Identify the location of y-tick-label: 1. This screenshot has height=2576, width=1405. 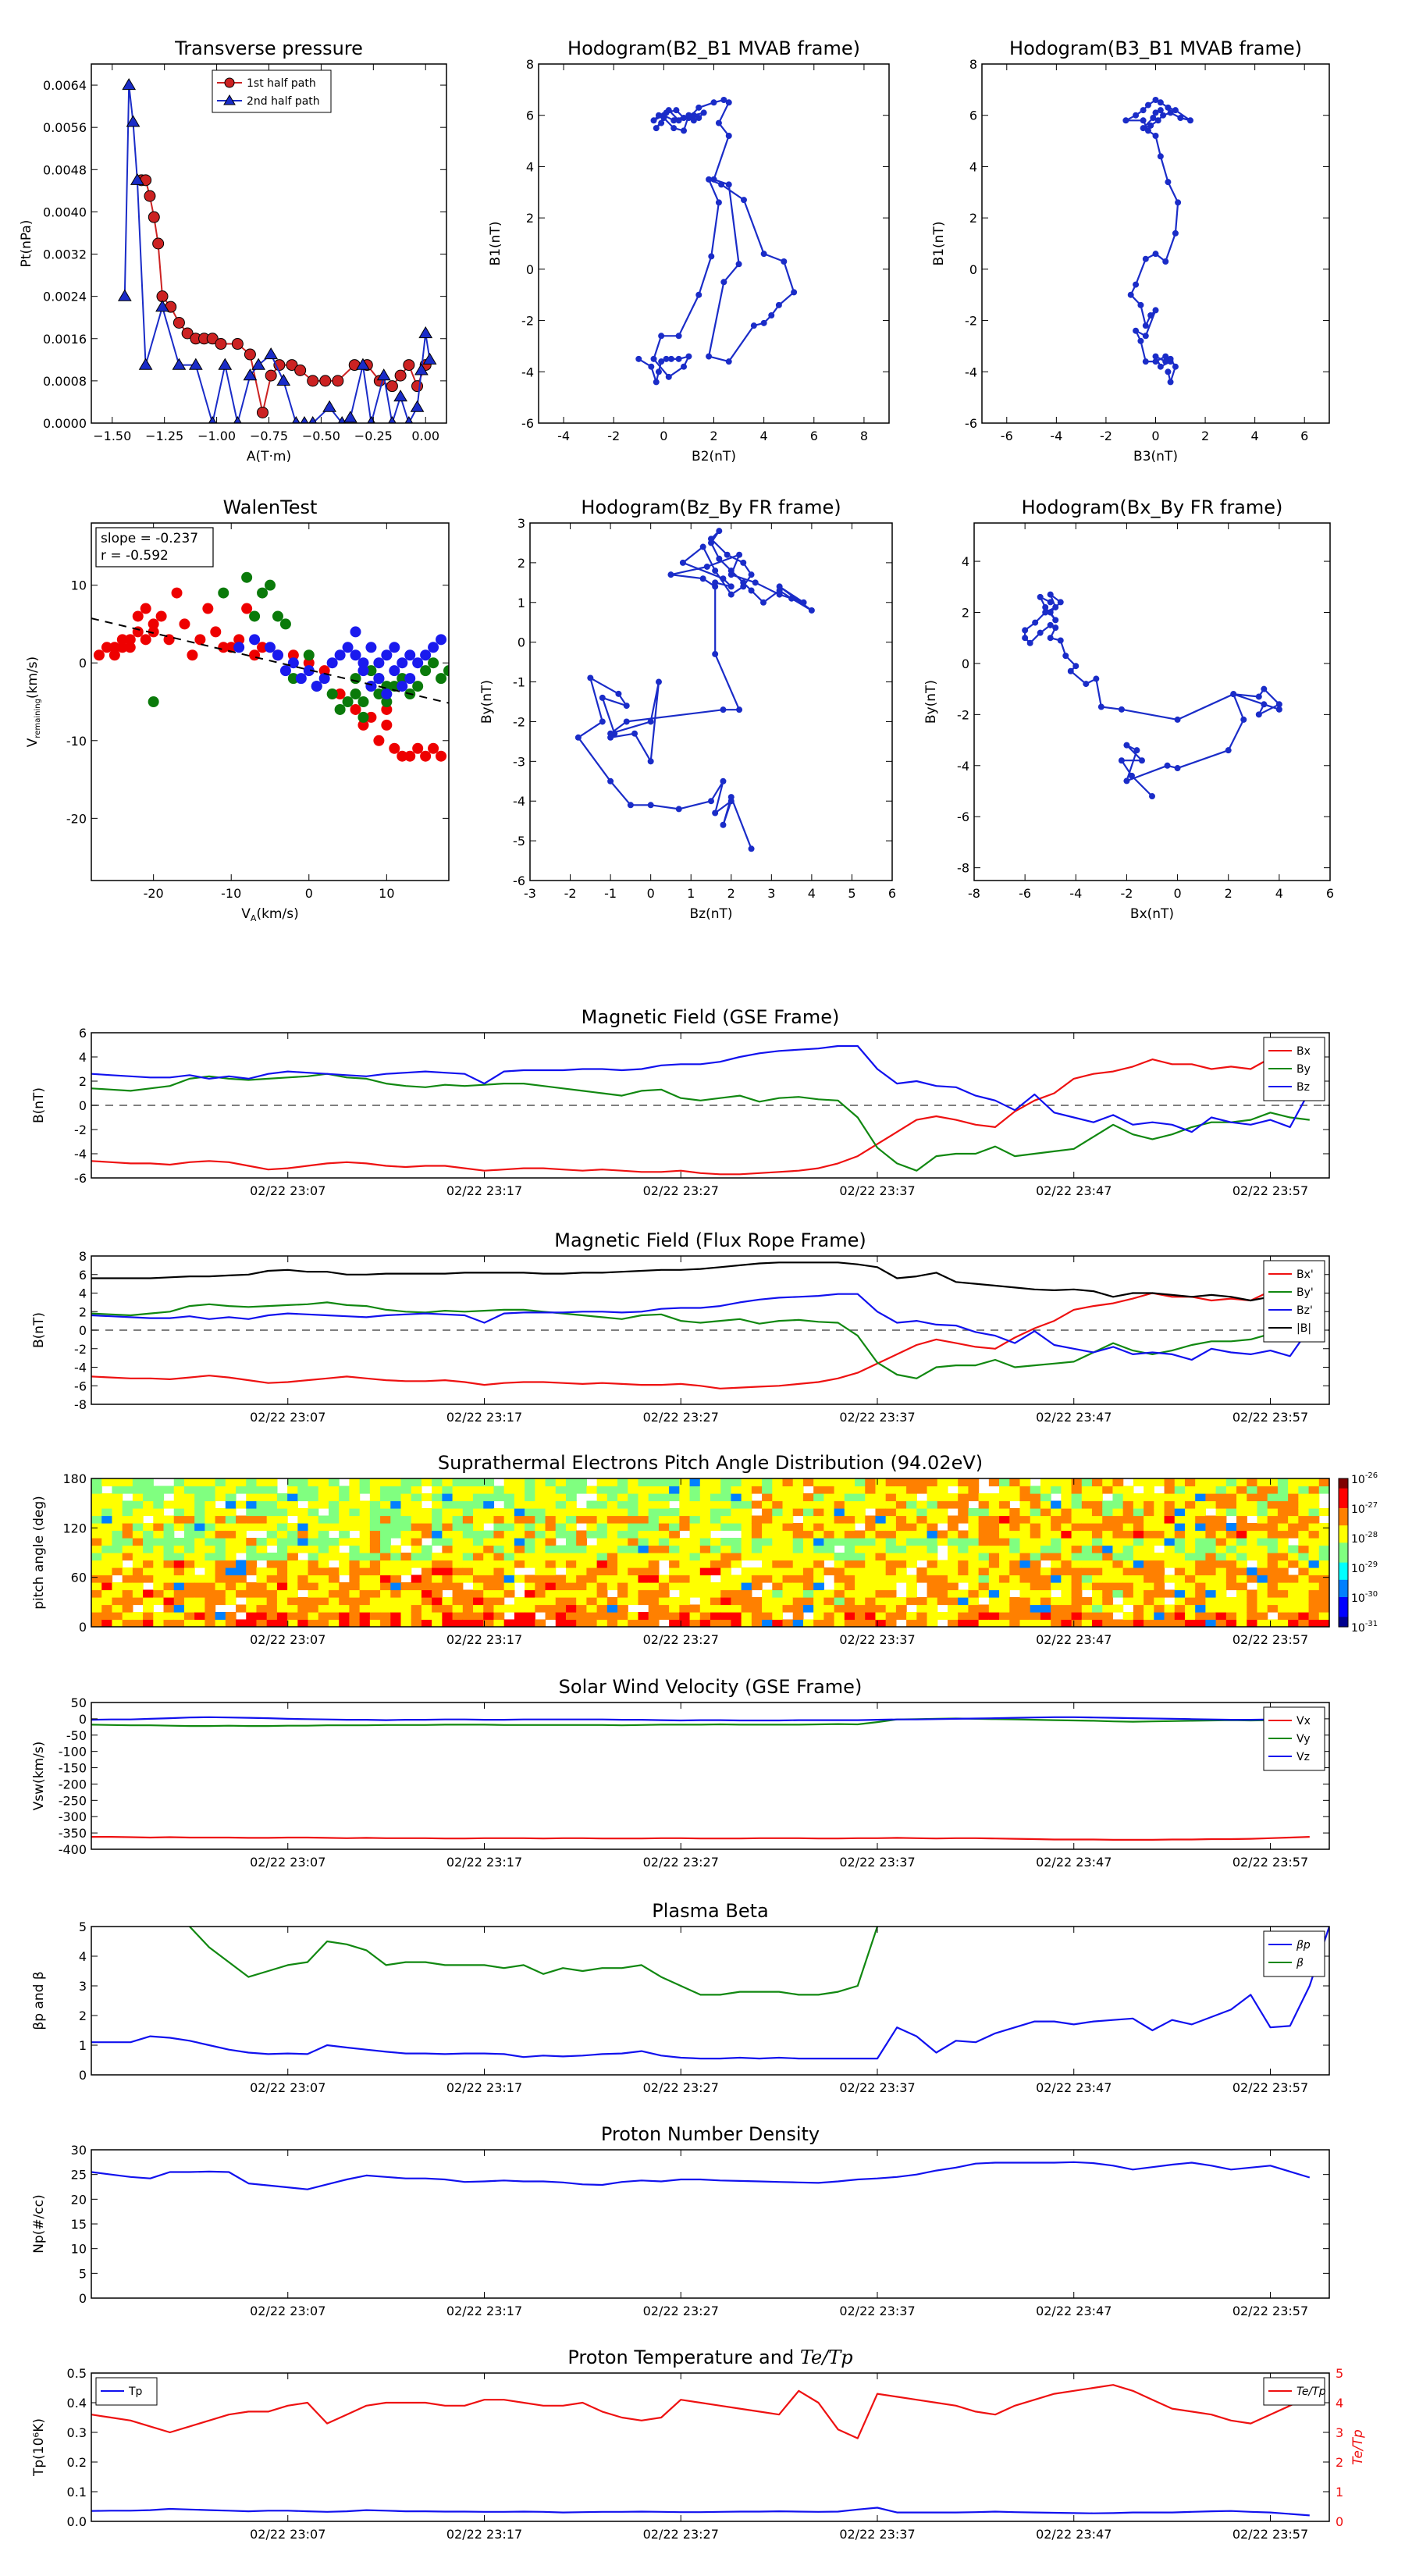
(83, 2045).